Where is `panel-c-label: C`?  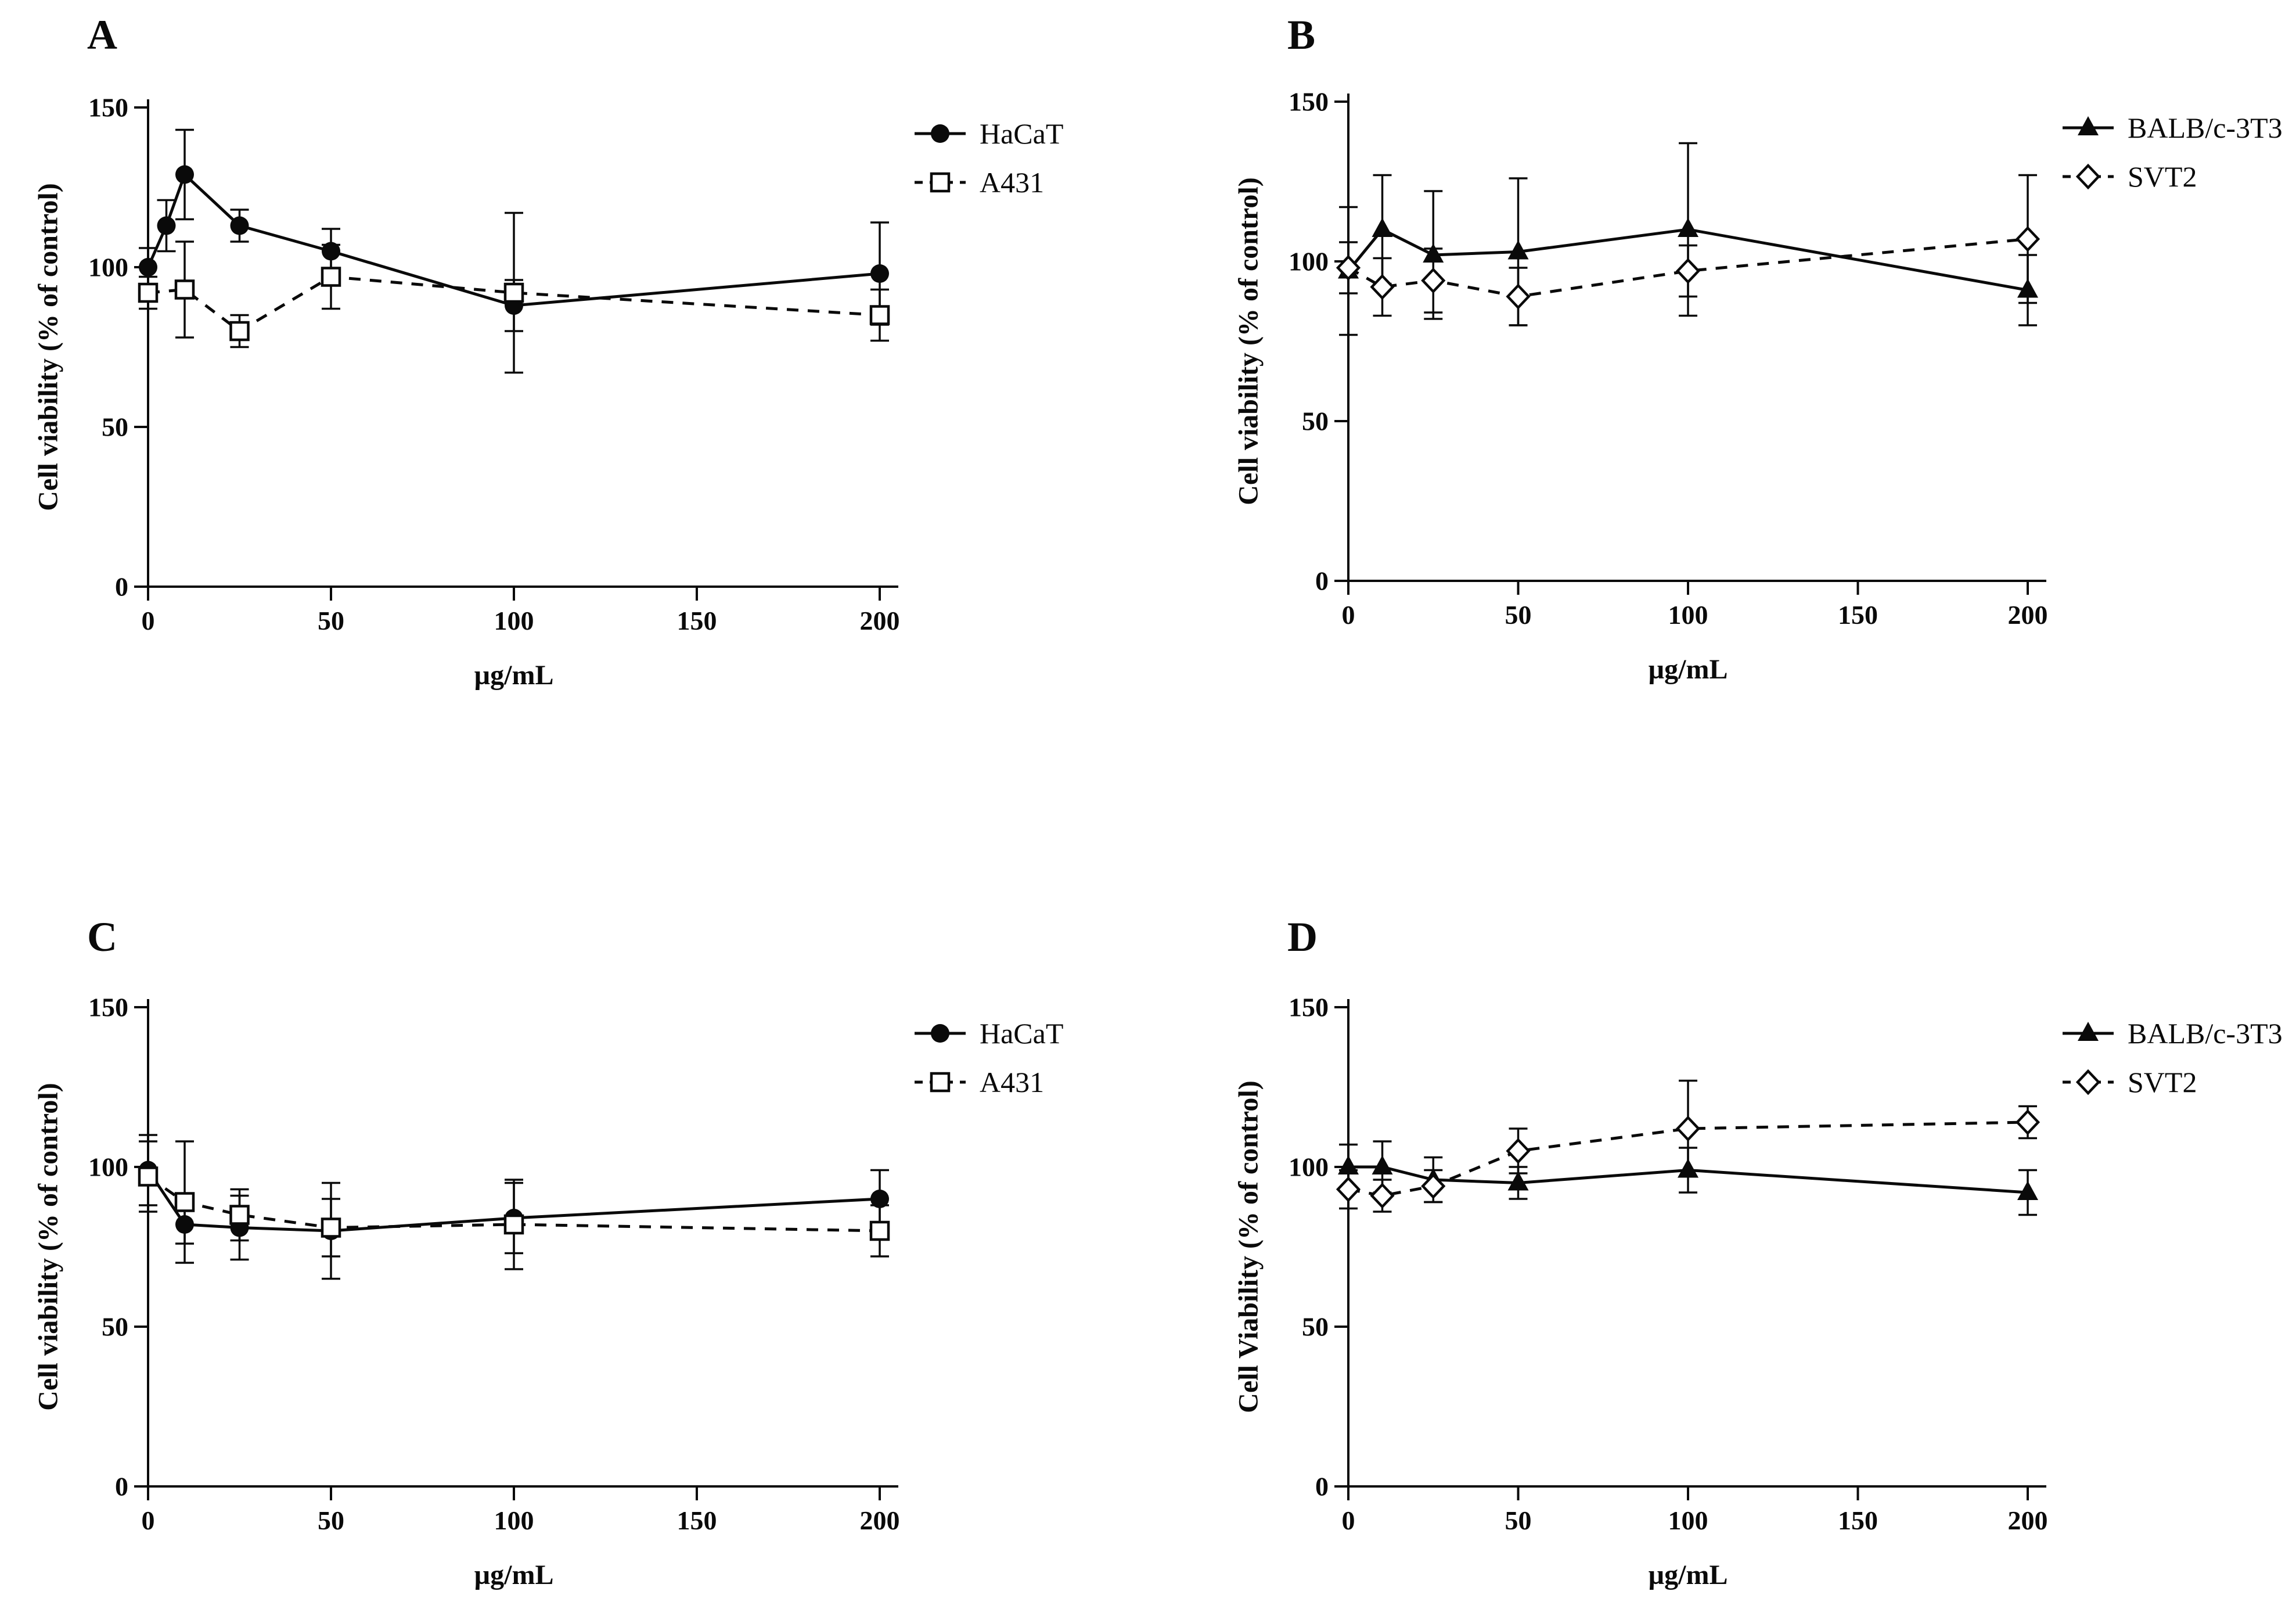
panel-c-label: C is located at coordinates (102, 937).